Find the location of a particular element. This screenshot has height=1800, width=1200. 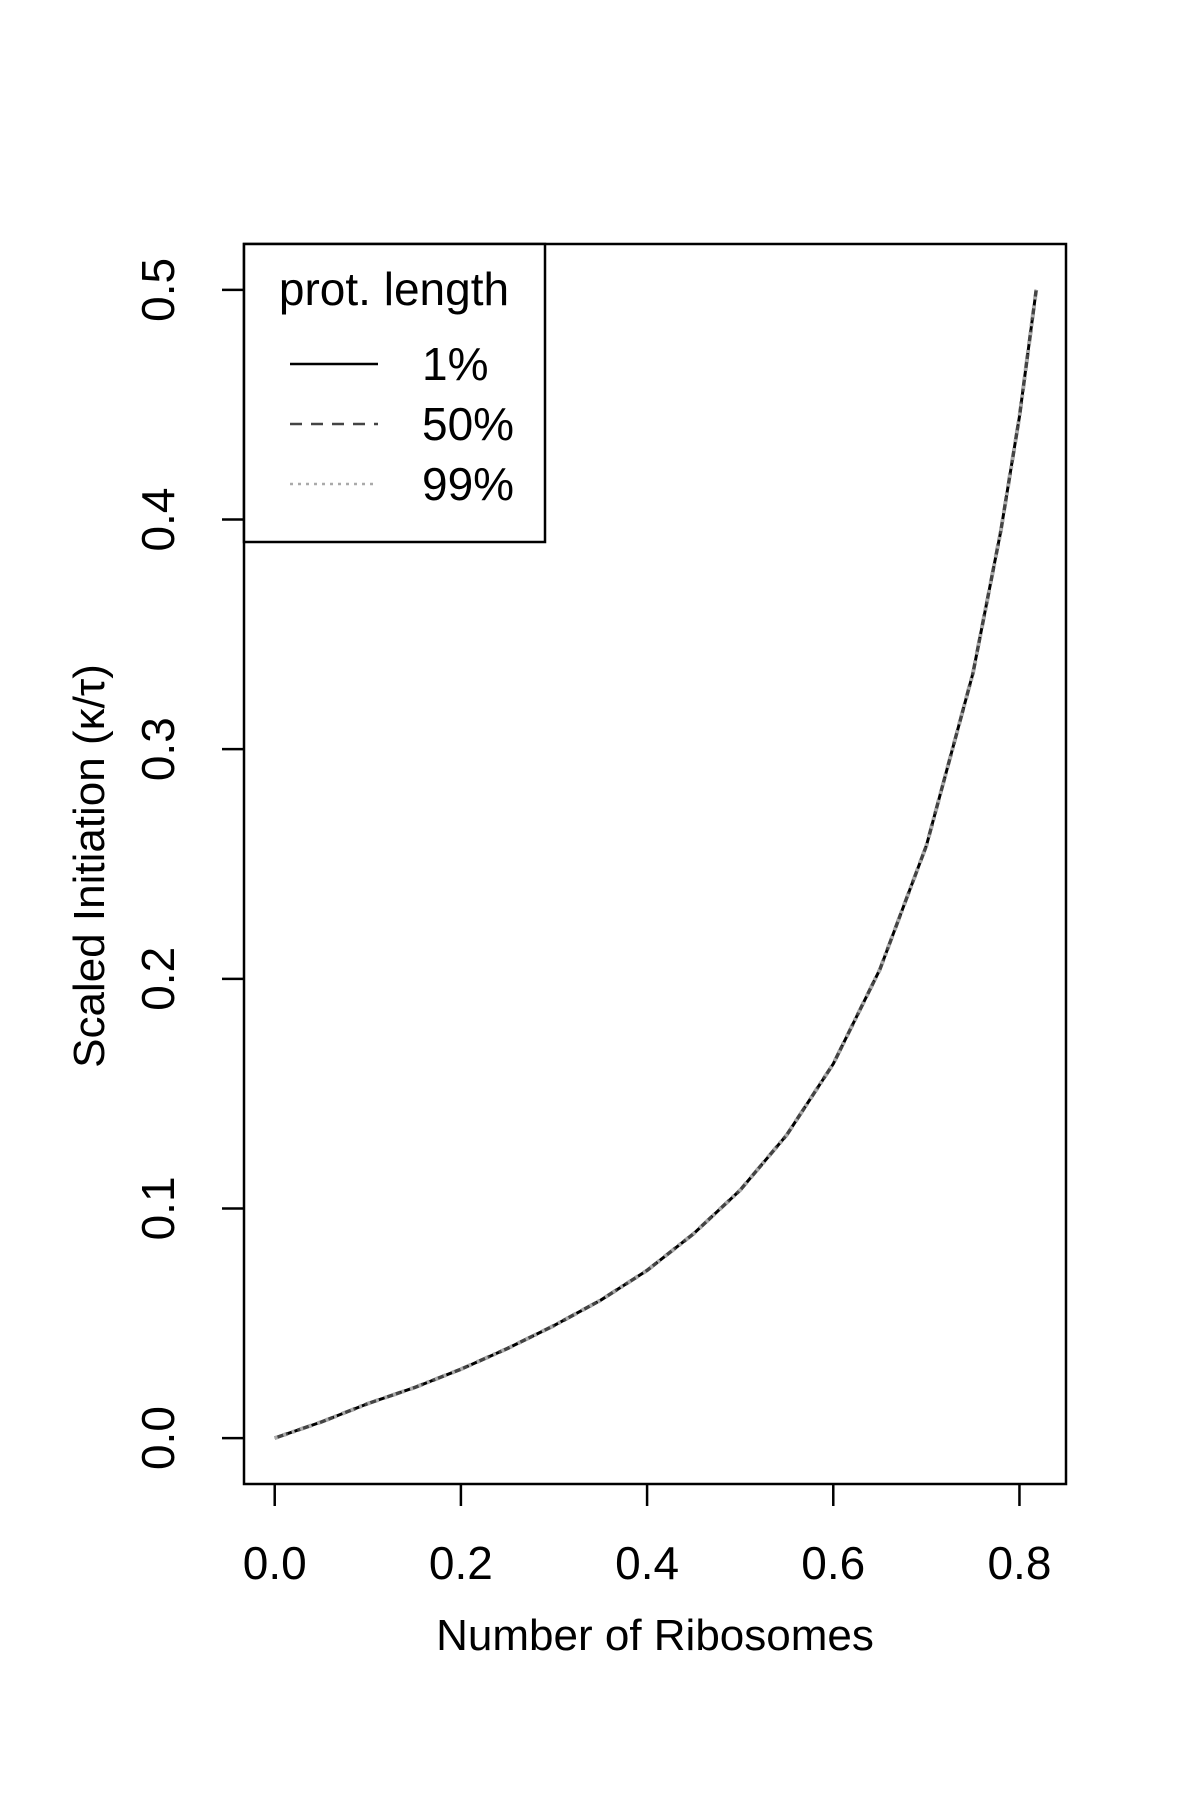

legend-label-99pct: 99% is located at coordinates (468, 484).